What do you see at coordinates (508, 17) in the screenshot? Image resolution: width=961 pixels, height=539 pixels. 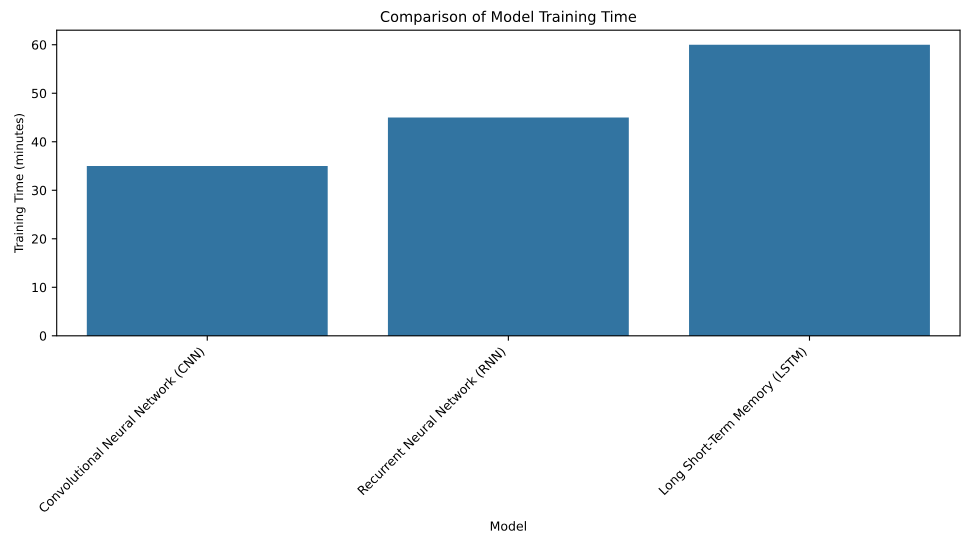 I see `chart-title: Comparison of Model Training Time` at bounding box center [508, 17].